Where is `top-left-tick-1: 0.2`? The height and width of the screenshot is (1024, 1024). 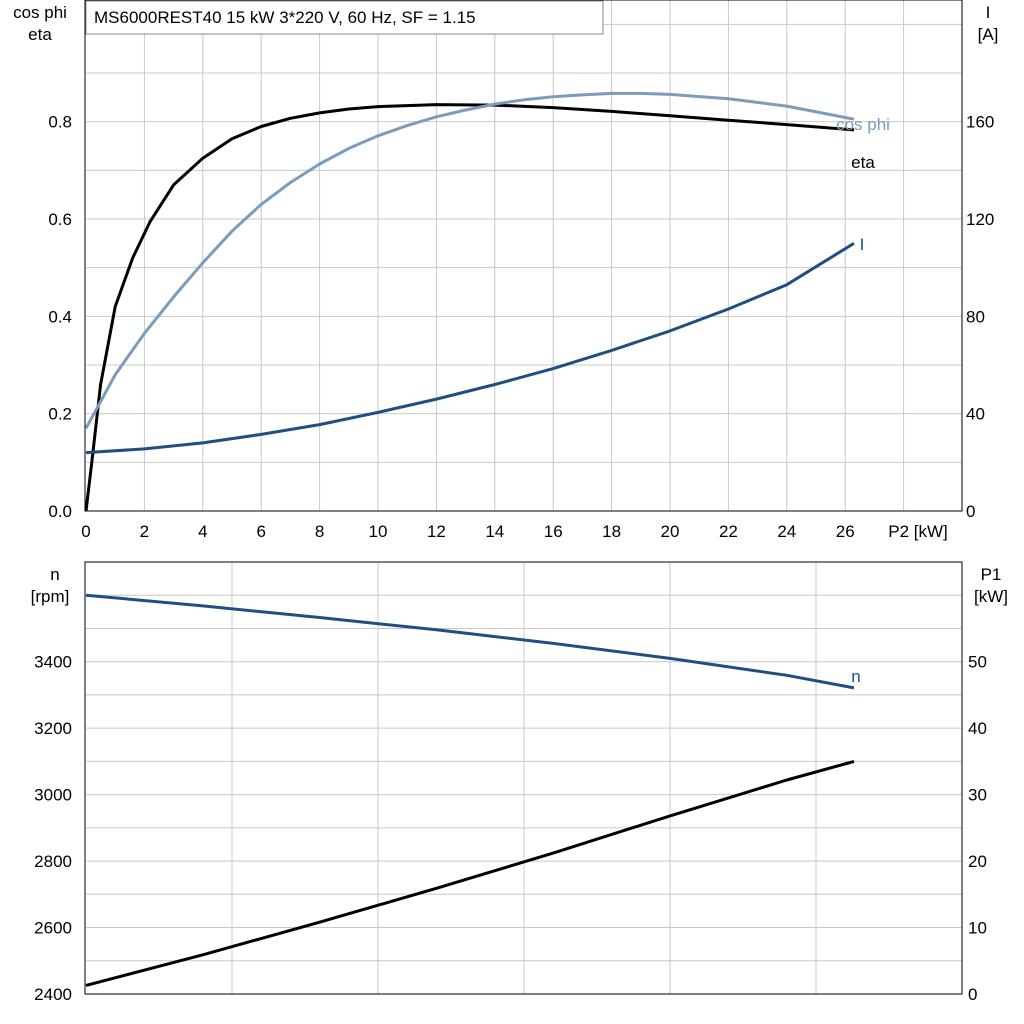 top-left-tick-1: 0.2 is located at coordinates (60, 414).